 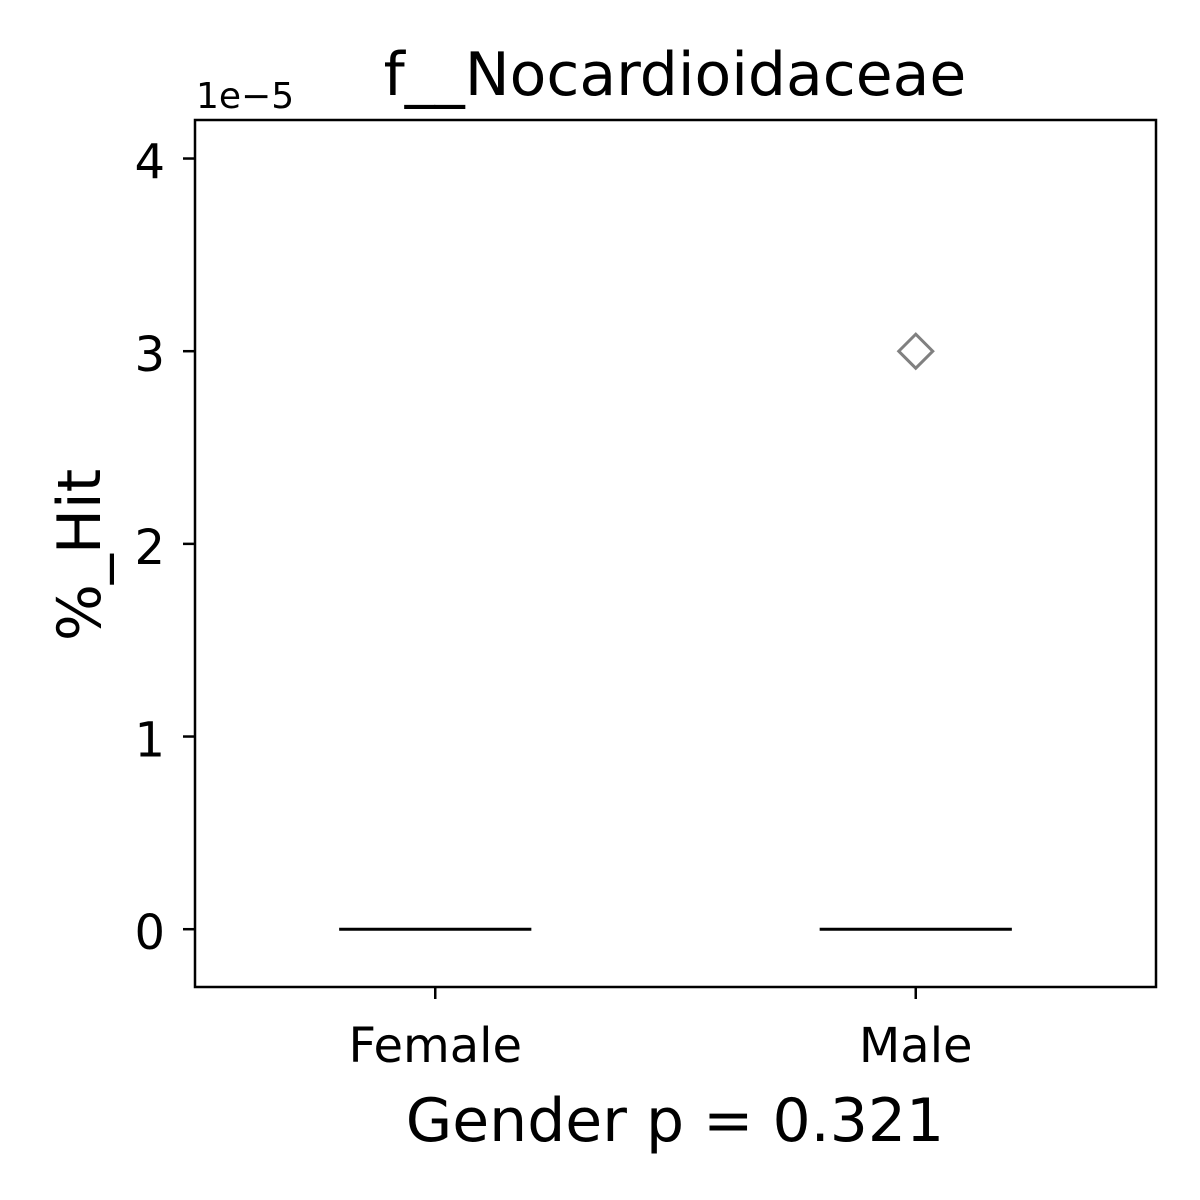 What do you see at coordinates (149, 355) in the screenshot?
I see `y-tick-label: 3` at bounding box center [149, 355].